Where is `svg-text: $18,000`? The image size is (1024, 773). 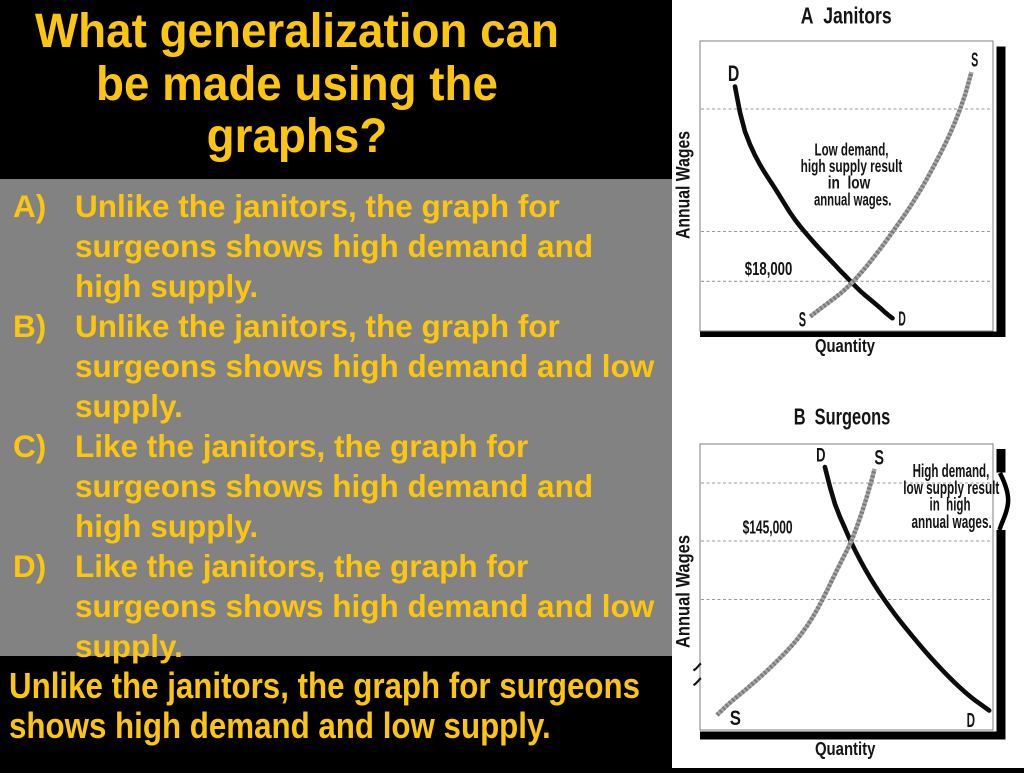
svg-text: $18,000 is located at coordinates (769, 268).